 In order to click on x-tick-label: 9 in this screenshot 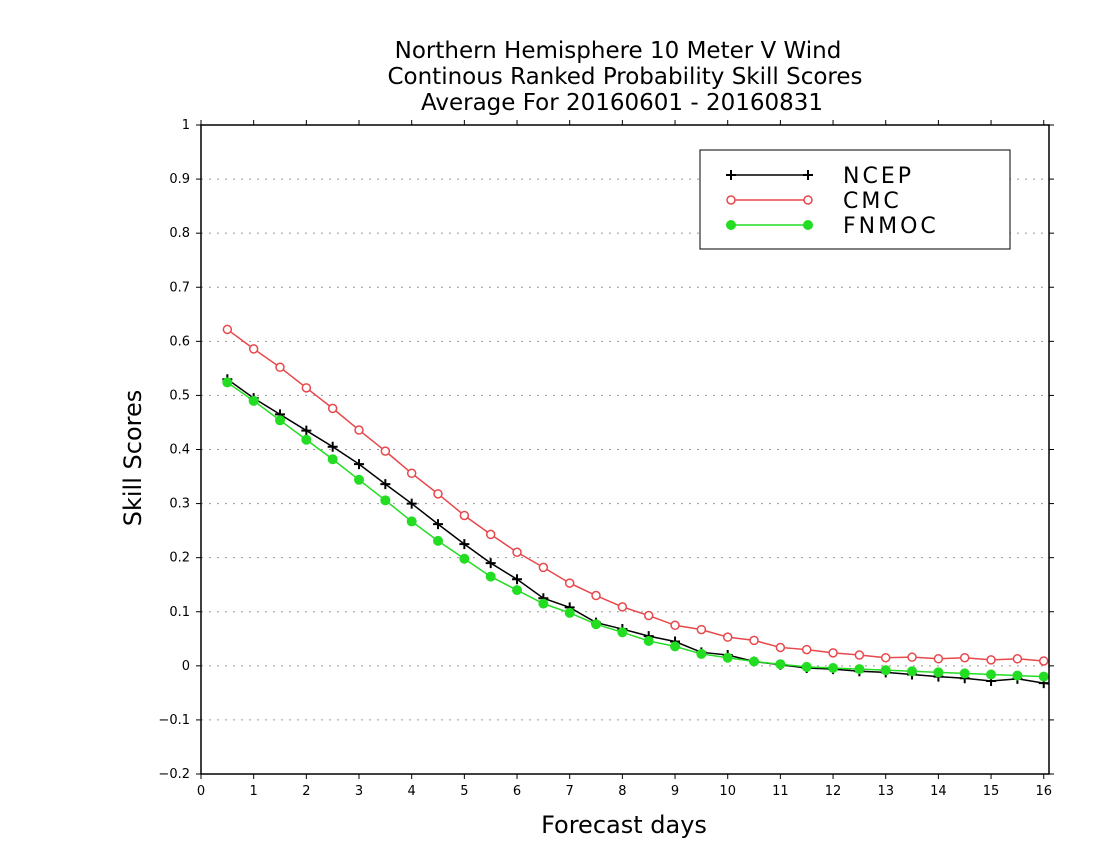, I will do `click(675, 791)`.